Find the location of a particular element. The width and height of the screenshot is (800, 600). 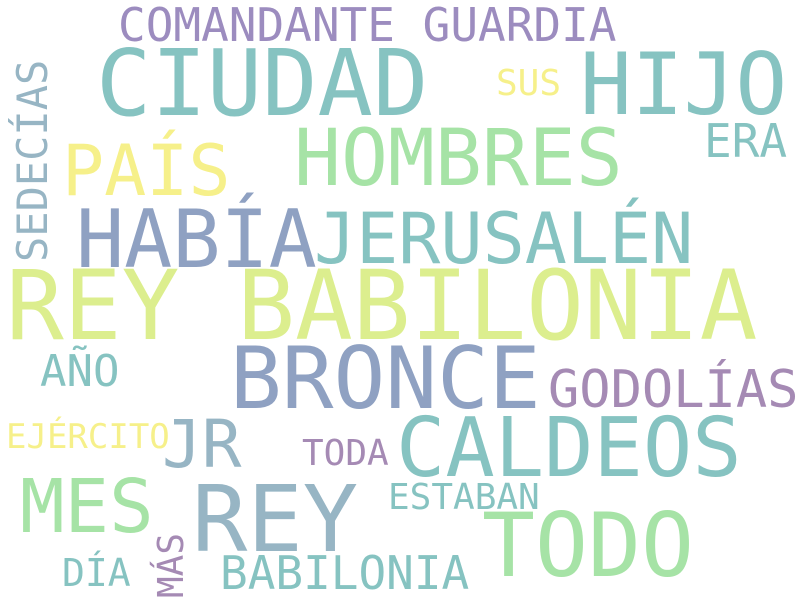

word-era: ERA is located at coordinates (746, 141).